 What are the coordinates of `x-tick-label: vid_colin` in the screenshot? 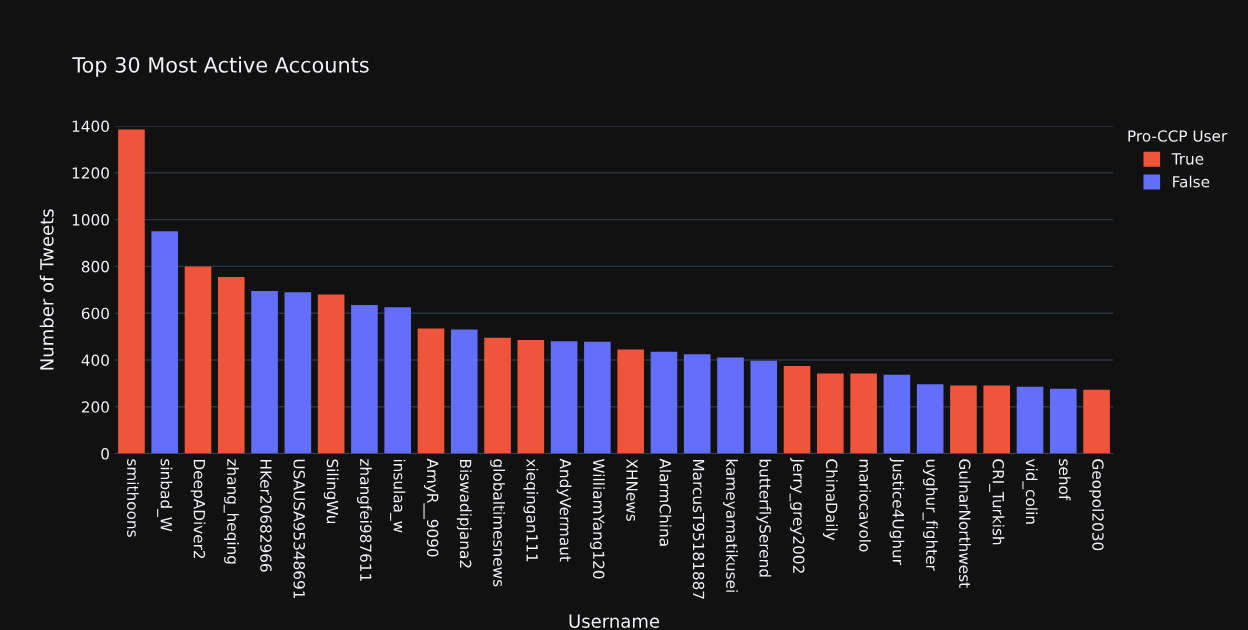 It's located at (1030, 491).